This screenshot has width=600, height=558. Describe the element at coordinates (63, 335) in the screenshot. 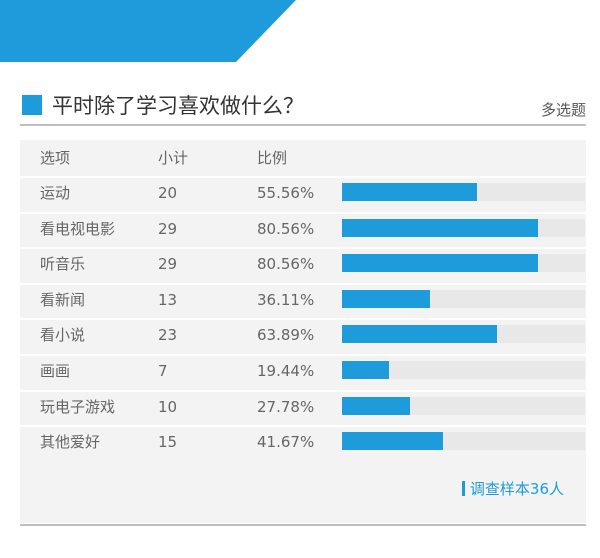

I see `option-label: 看小说` at that location.